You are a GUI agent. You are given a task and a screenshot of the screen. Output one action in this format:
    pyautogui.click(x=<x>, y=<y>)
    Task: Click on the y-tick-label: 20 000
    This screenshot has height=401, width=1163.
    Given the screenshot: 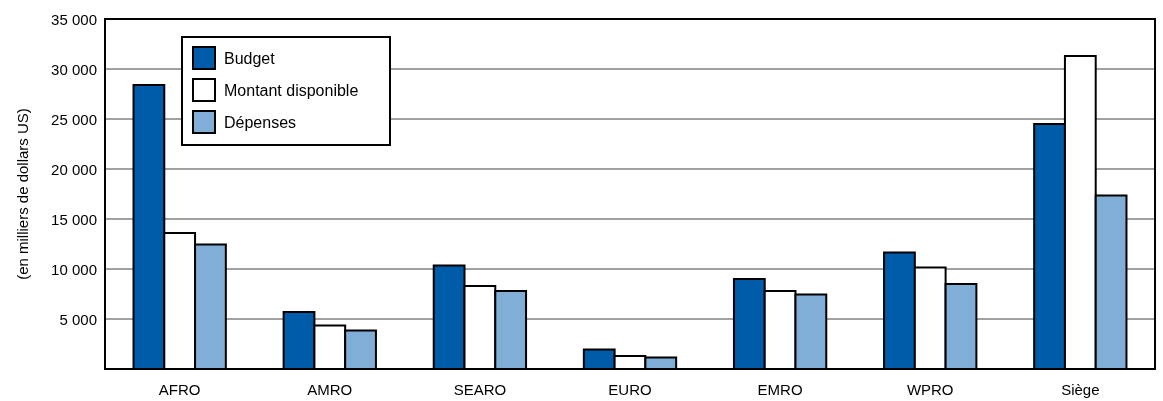 What is the action you would take?
    pyautogui.click(x=74, y=169)
    